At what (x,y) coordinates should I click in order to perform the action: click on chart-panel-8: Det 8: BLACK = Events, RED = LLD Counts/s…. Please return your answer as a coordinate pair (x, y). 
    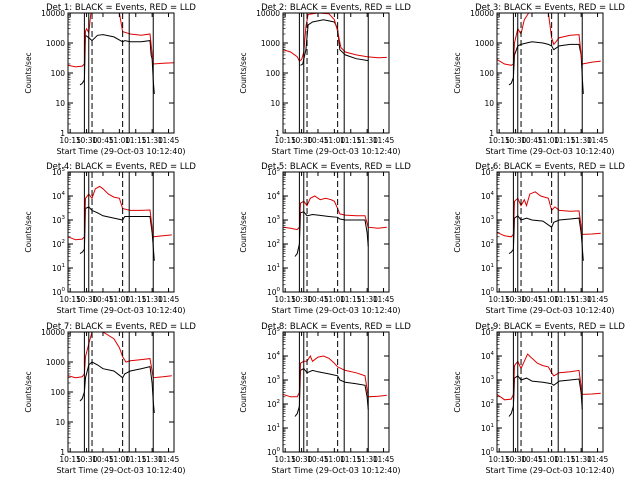
    Looking at the image, I should click on (325, 398).